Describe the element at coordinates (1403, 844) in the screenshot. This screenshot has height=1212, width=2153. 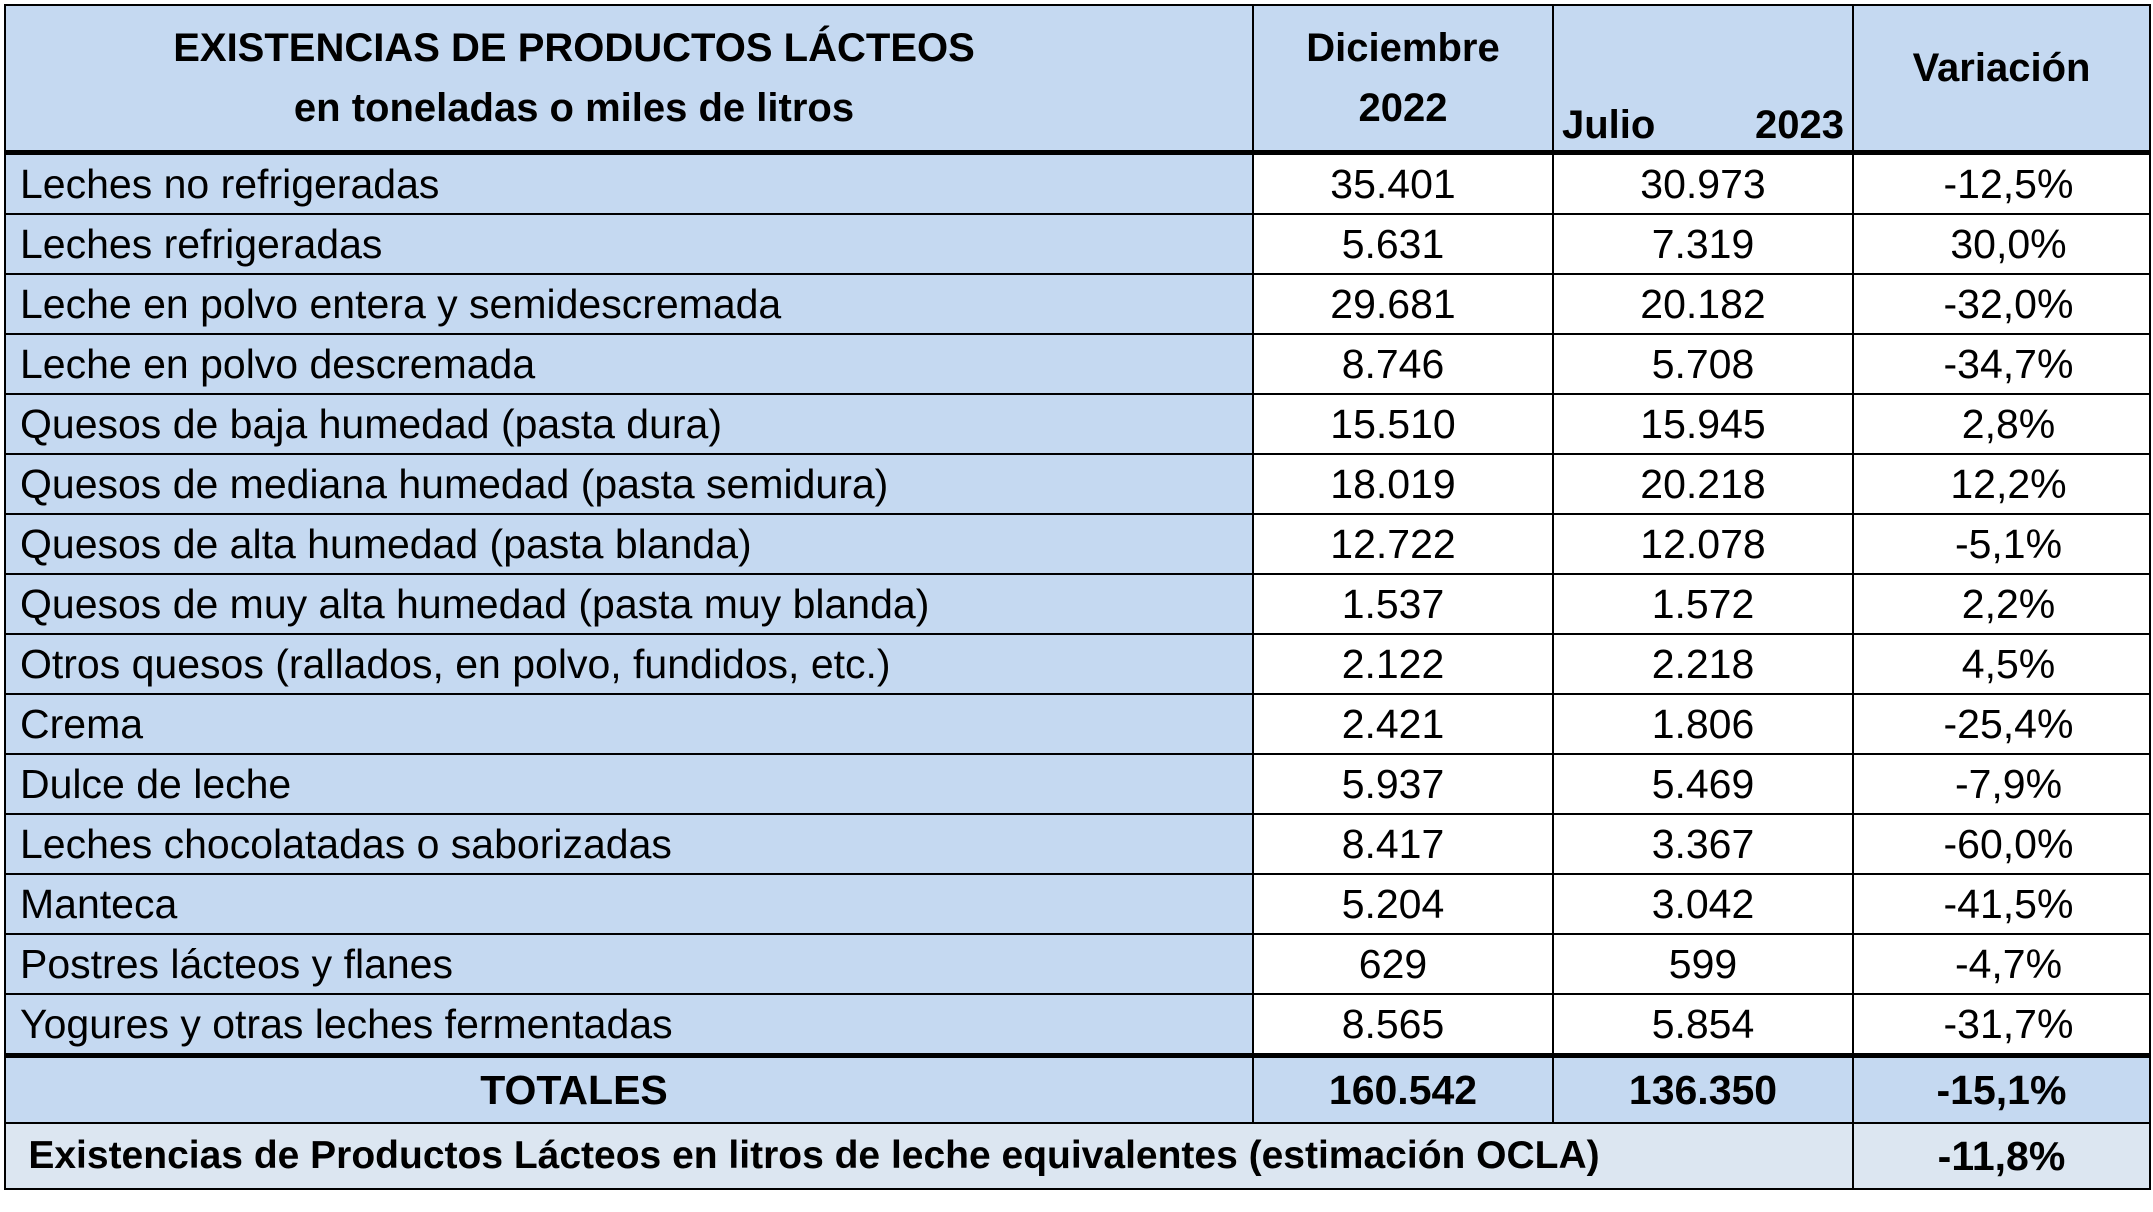
I see `value-dec-2022: 8.417` at that location.